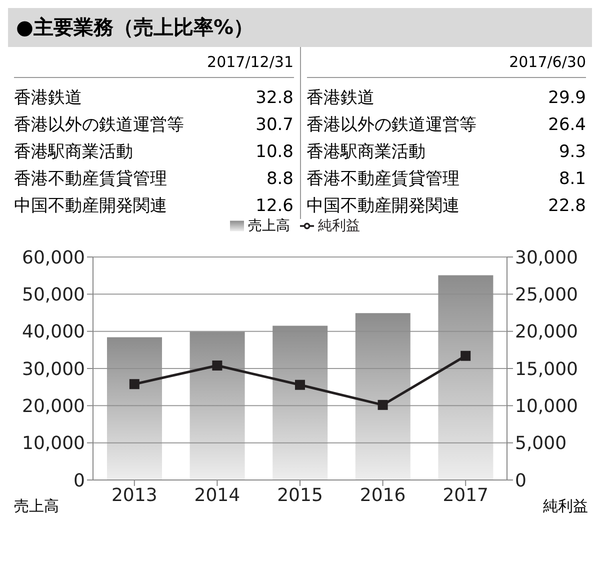 This screenshot has width=600, height=567. Describe the element at coordinates (546, 369) in the screenshot. I see `y2-tick-label: 15,000` at that location.